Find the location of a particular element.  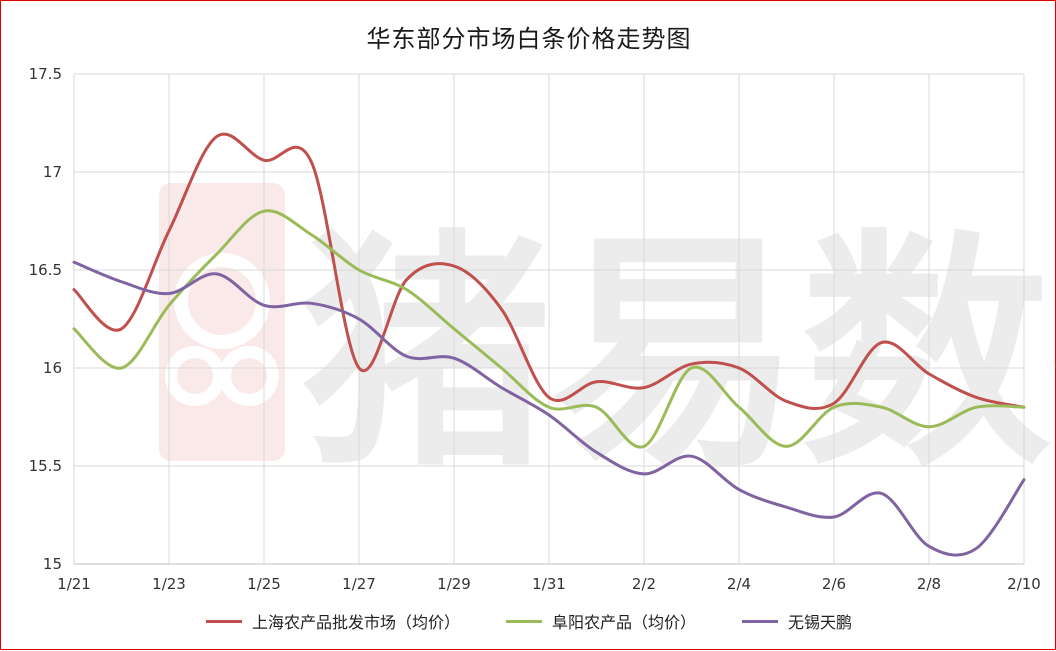

legend-label: 上海农产品批发市场（均价） is located at coordinates (355, 622).